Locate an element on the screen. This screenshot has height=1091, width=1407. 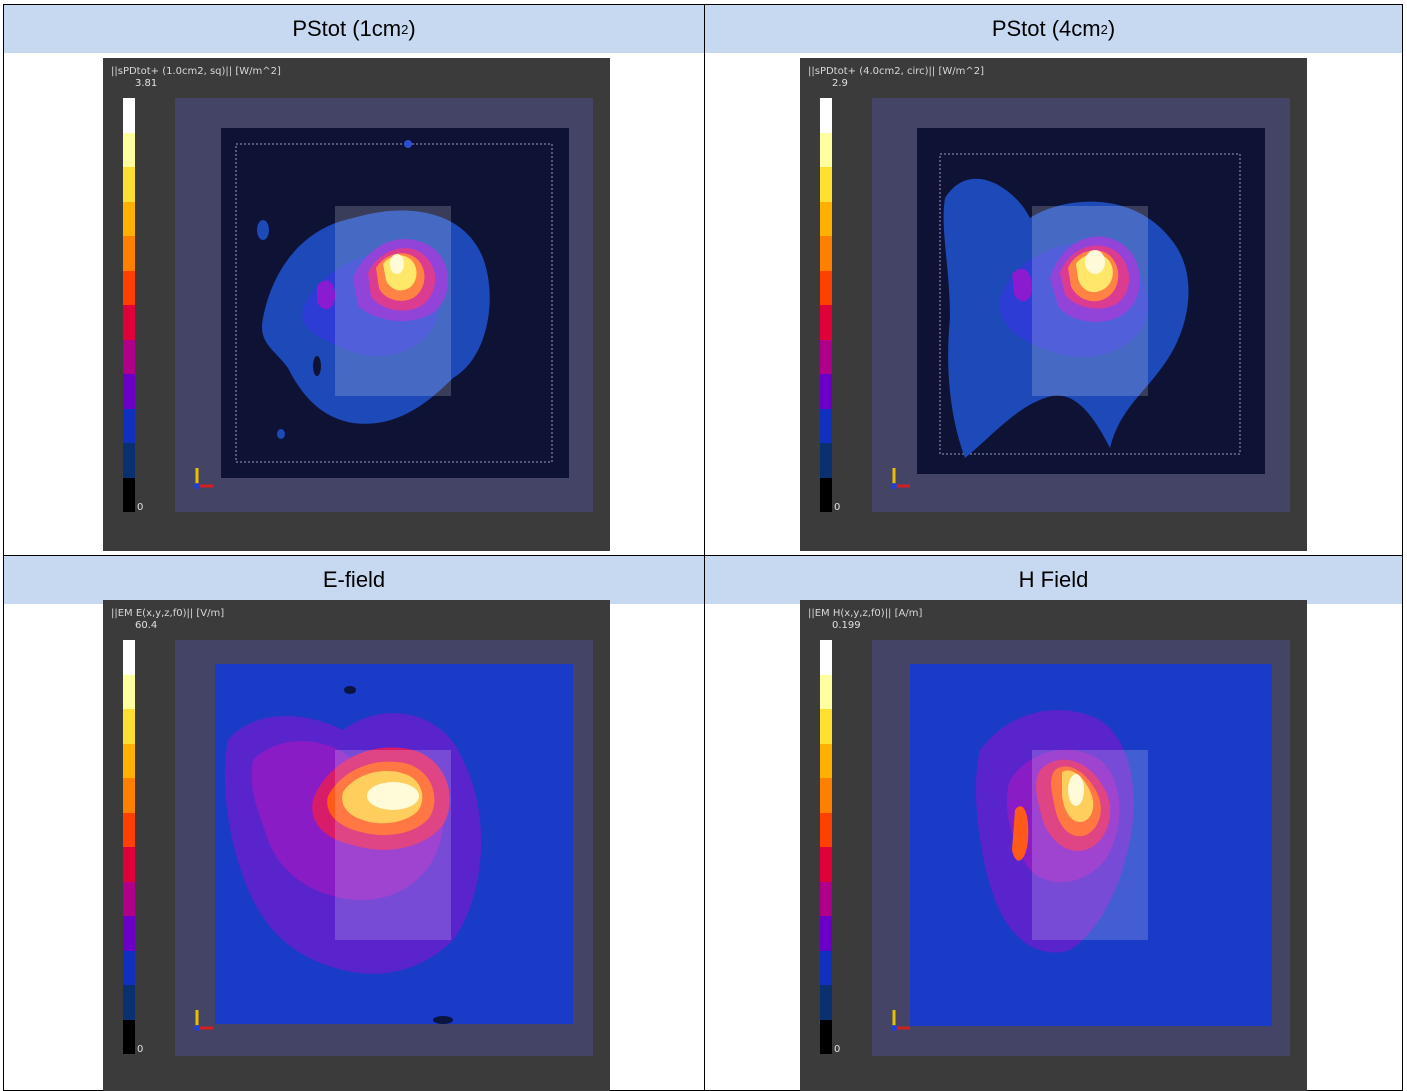
colorbar-max-label: 2.9 is located at coordinates (840, 83).